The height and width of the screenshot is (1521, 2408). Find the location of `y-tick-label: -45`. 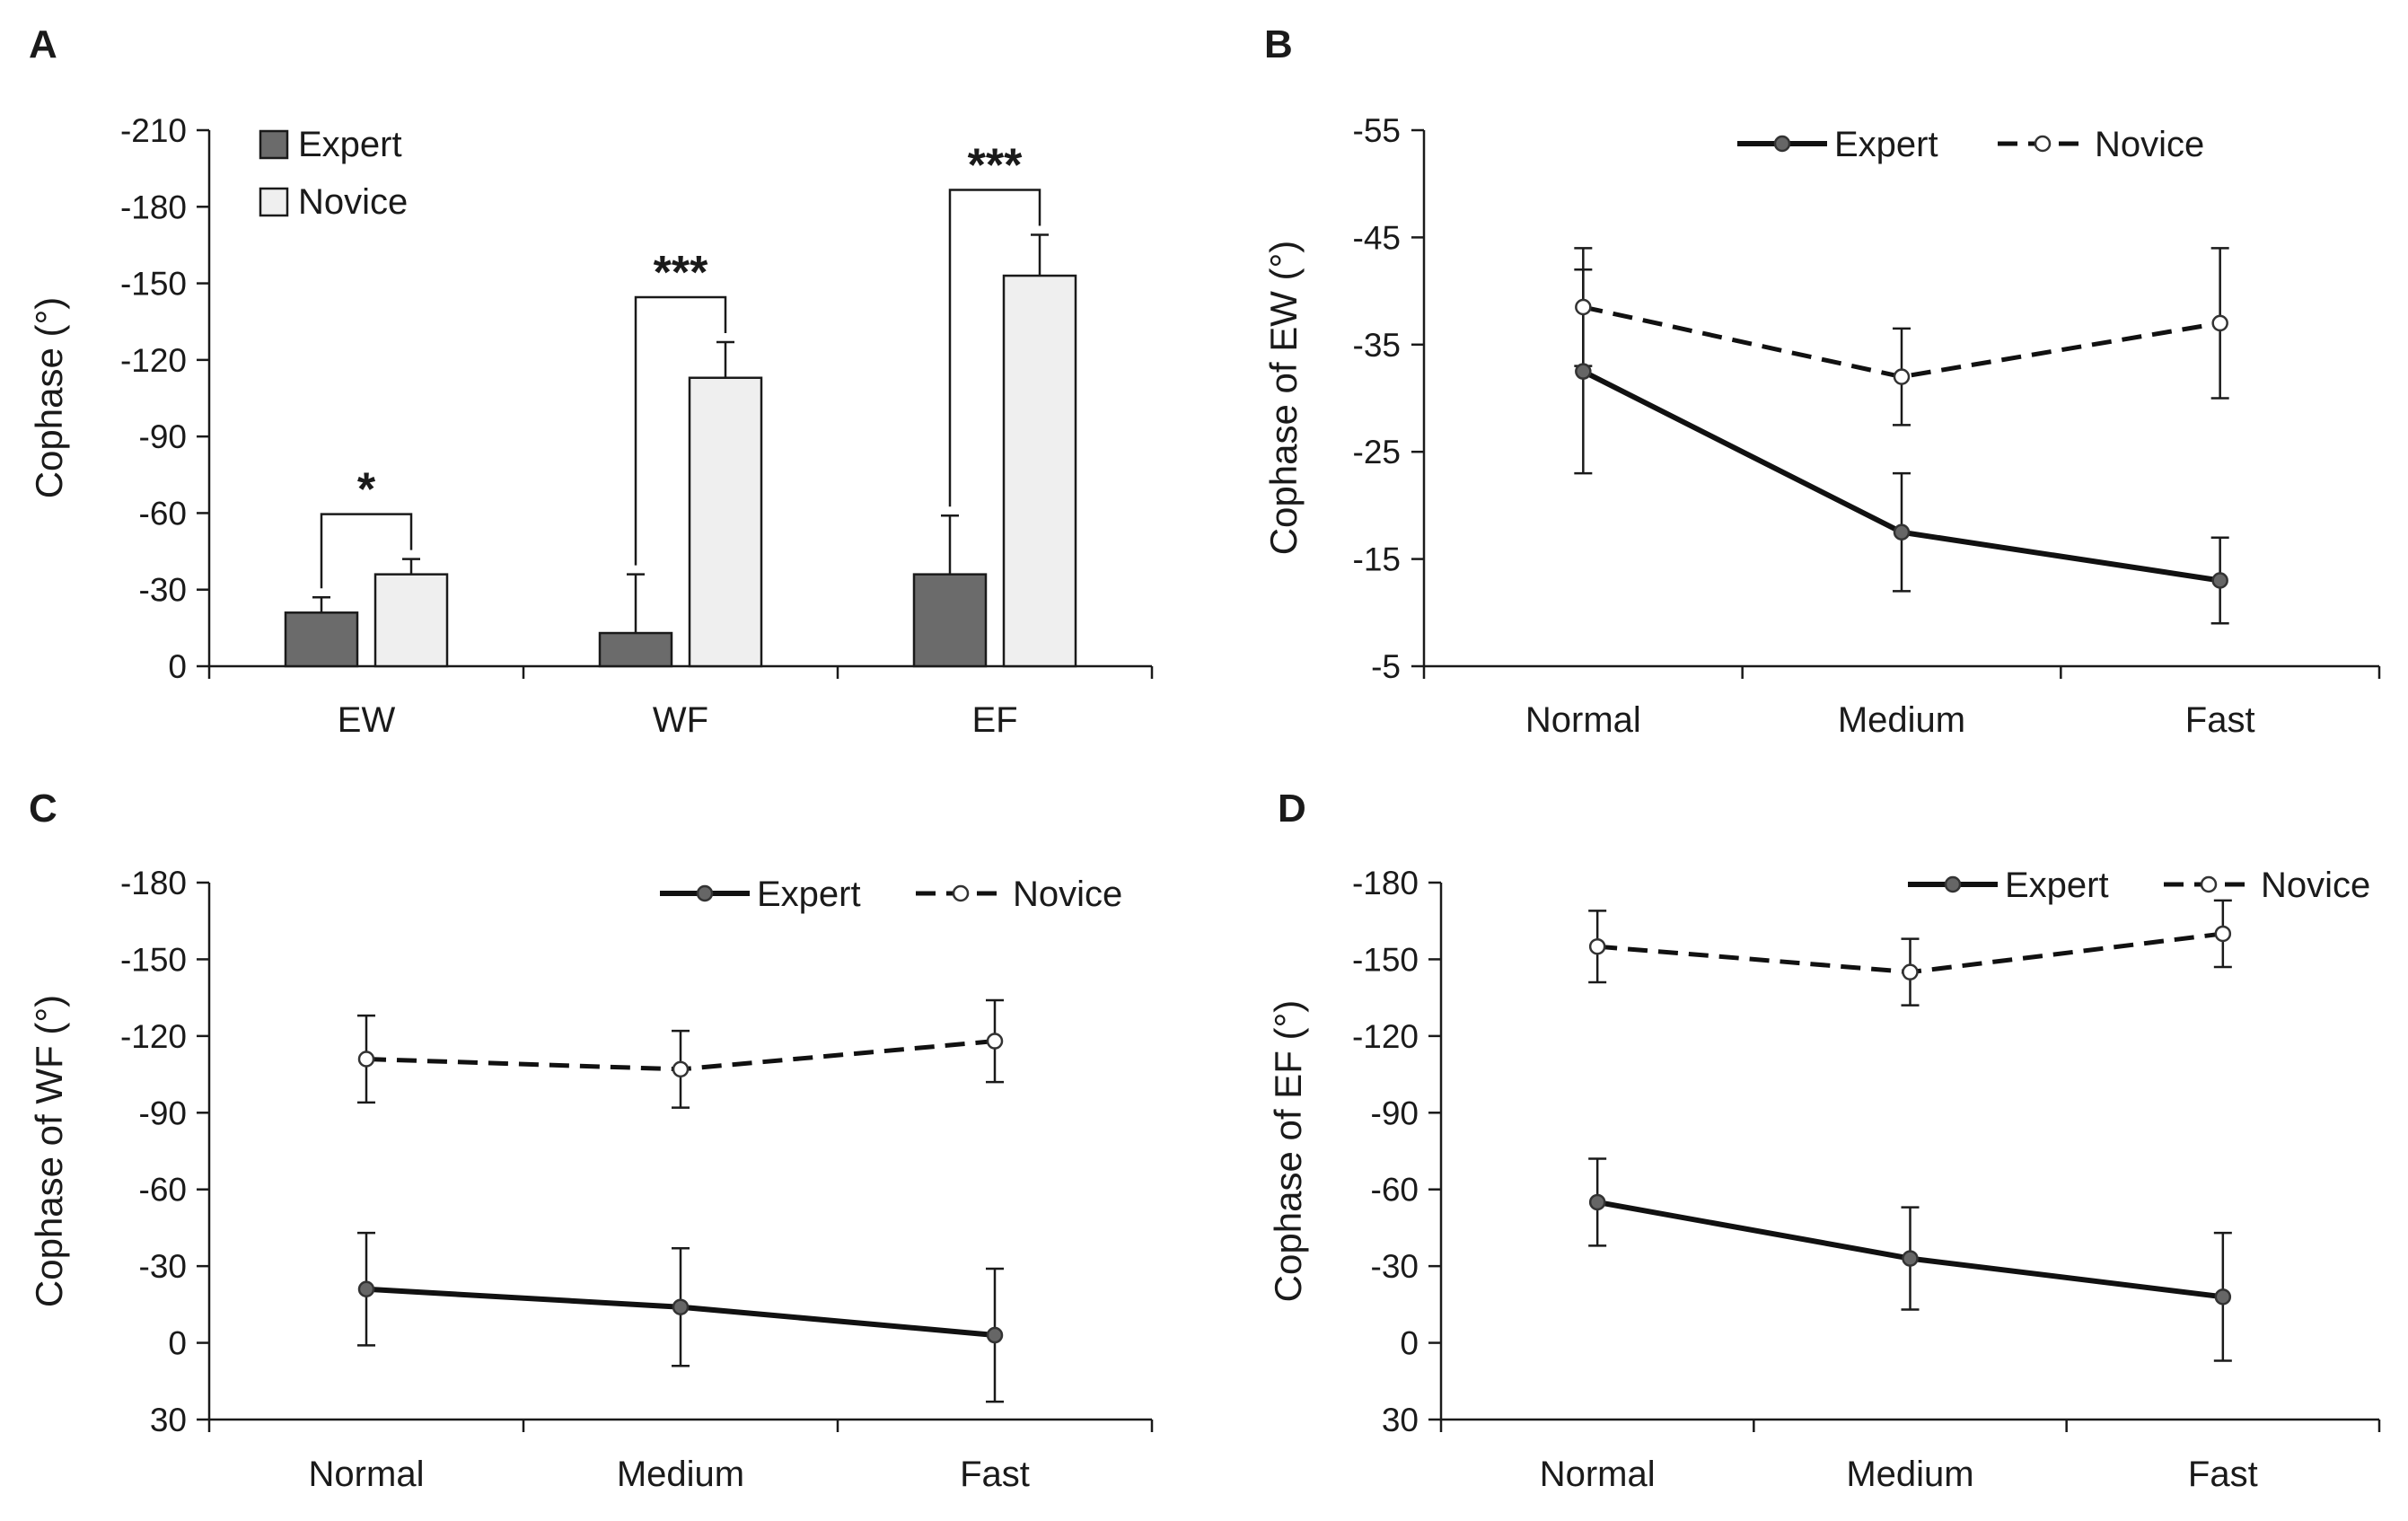

y-tick-label: -45 is located at coordinates (1377, 237).